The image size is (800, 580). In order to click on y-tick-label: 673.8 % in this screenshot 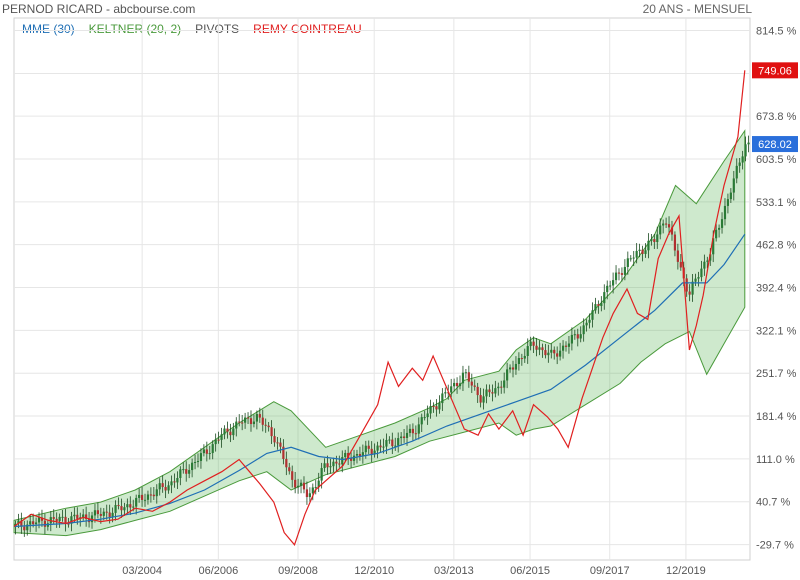, I will do `click(776, 117)`.